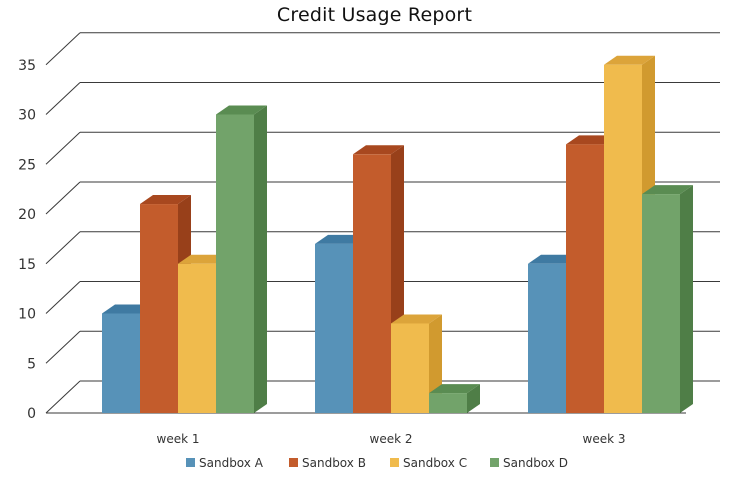 The width and height of the screenshot is (749, 490). I want to click on x-tick-label: week 1, so click(178, 439).